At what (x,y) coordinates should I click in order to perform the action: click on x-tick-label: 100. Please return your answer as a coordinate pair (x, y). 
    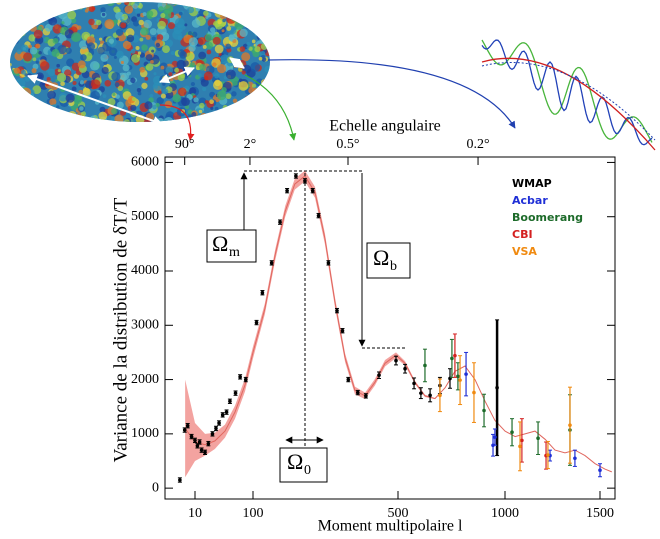
    Looking at the image, I should click on (253, 513).